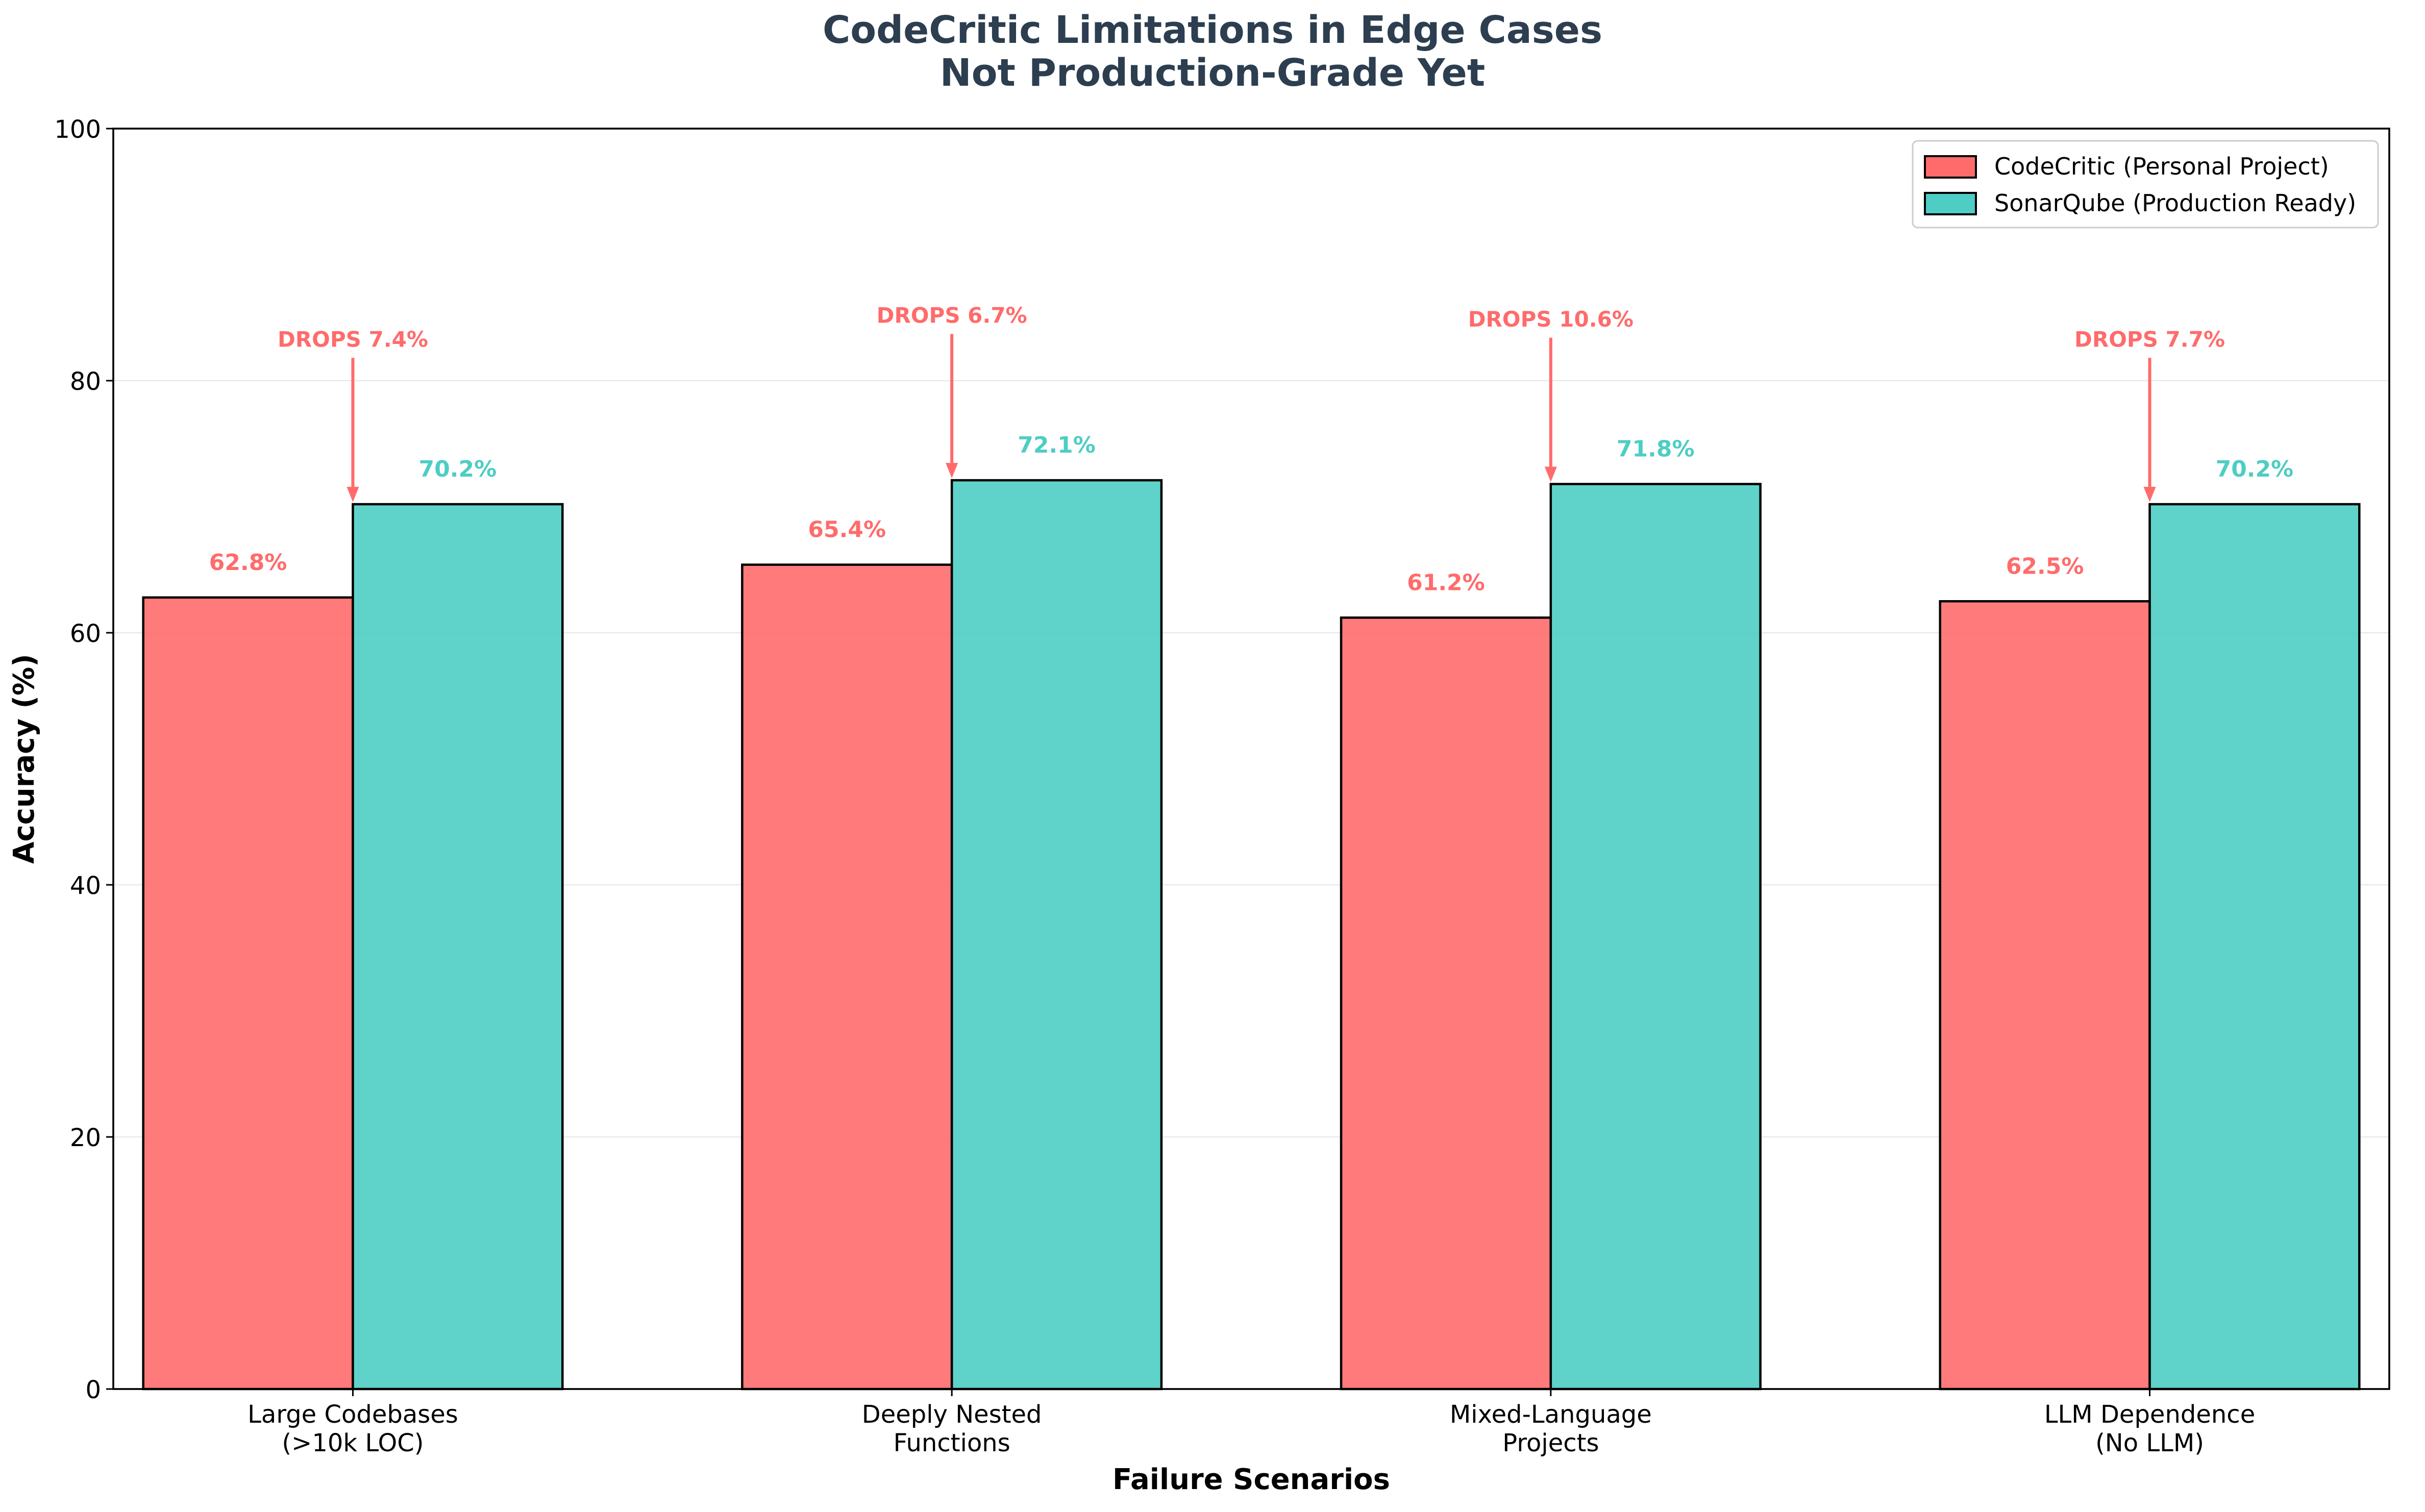 The height and width of the screenshot is (1512, 2425). I want to click on data-label: 62.5%, so click(2045, 566).